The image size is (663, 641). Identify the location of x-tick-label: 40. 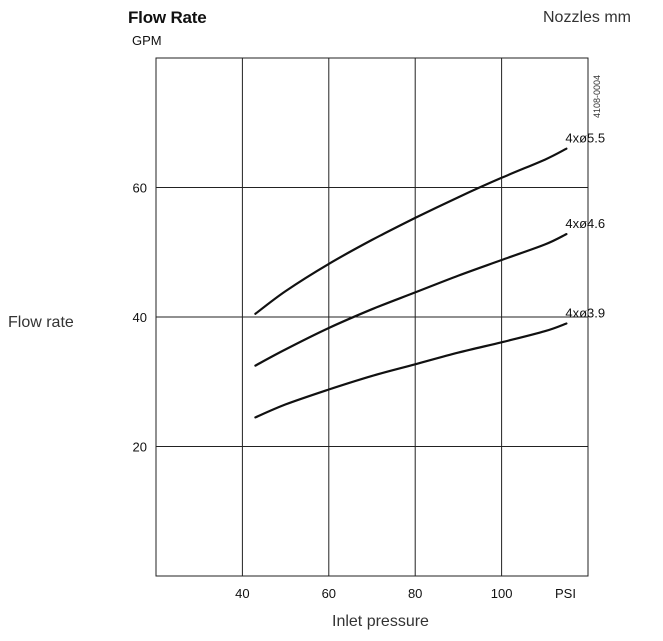
(242, 593).